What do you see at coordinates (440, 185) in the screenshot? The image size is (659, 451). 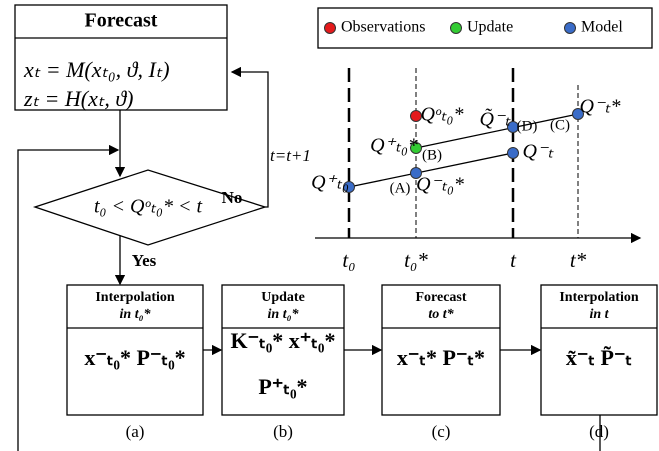 I see `label: Q⁻ₜ₀*` at bounding box center [440, 185].